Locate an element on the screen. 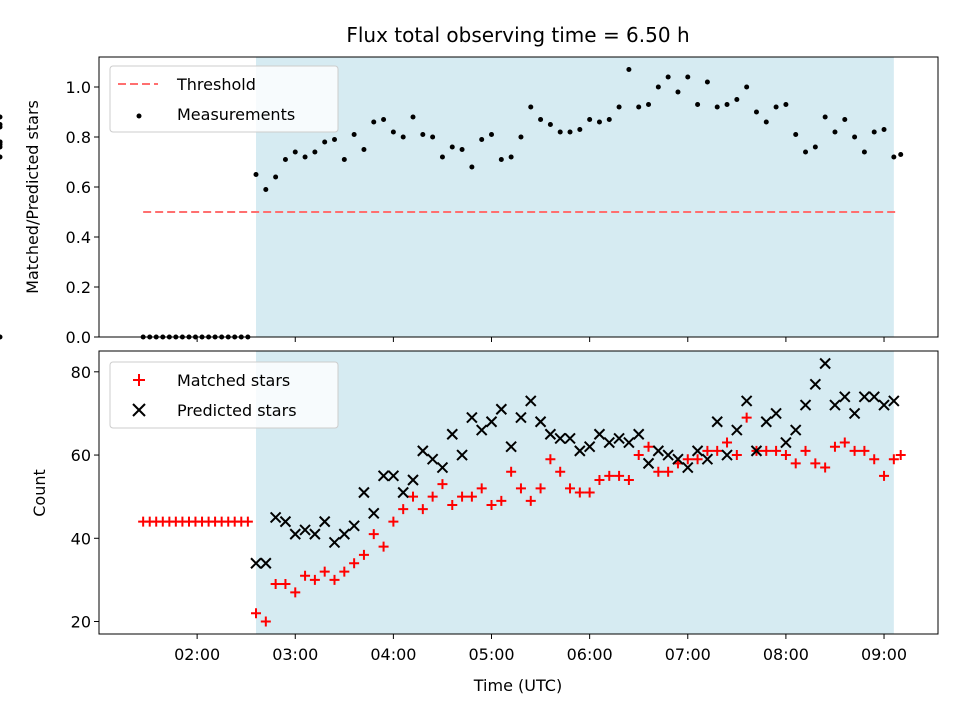  y-tick-label: 0.2 is located at coordinates (78, 287).